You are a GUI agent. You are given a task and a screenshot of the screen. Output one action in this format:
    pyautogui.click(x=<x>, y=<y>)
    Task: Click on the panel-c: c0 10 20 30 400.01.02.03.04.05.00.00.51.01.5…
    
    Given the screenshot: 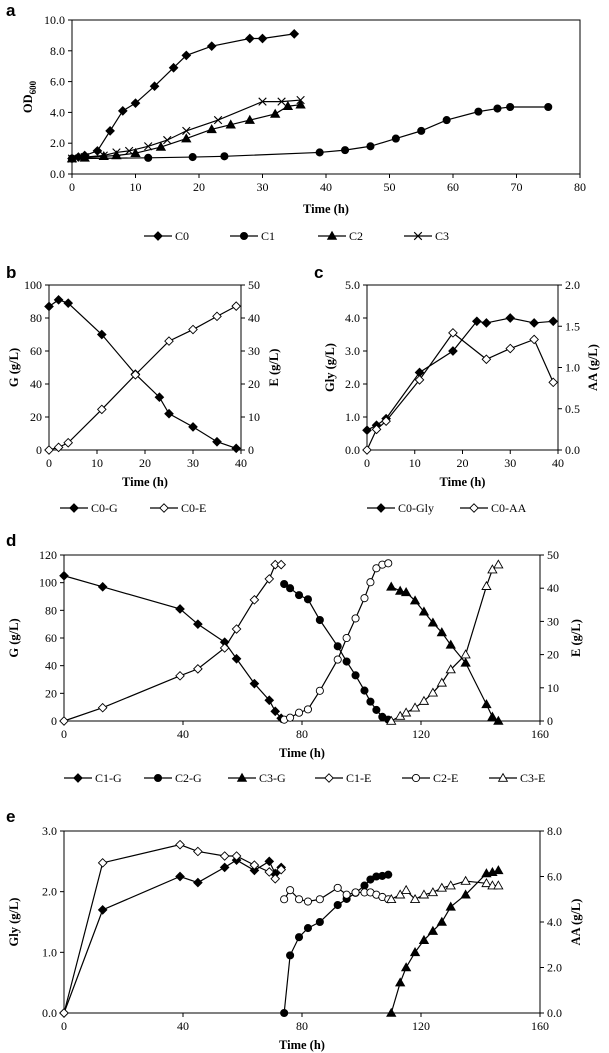 What is the action you would take?
    pyautogui.click(x=457, y=389)
    